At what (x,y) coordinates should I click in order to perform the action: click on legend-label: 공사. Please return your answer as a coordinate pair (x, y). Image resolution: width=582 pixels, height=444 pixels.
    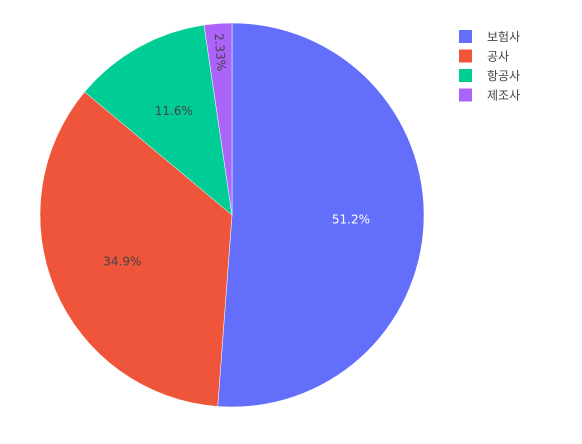
    Looking at the image, I should click on (498, 57).